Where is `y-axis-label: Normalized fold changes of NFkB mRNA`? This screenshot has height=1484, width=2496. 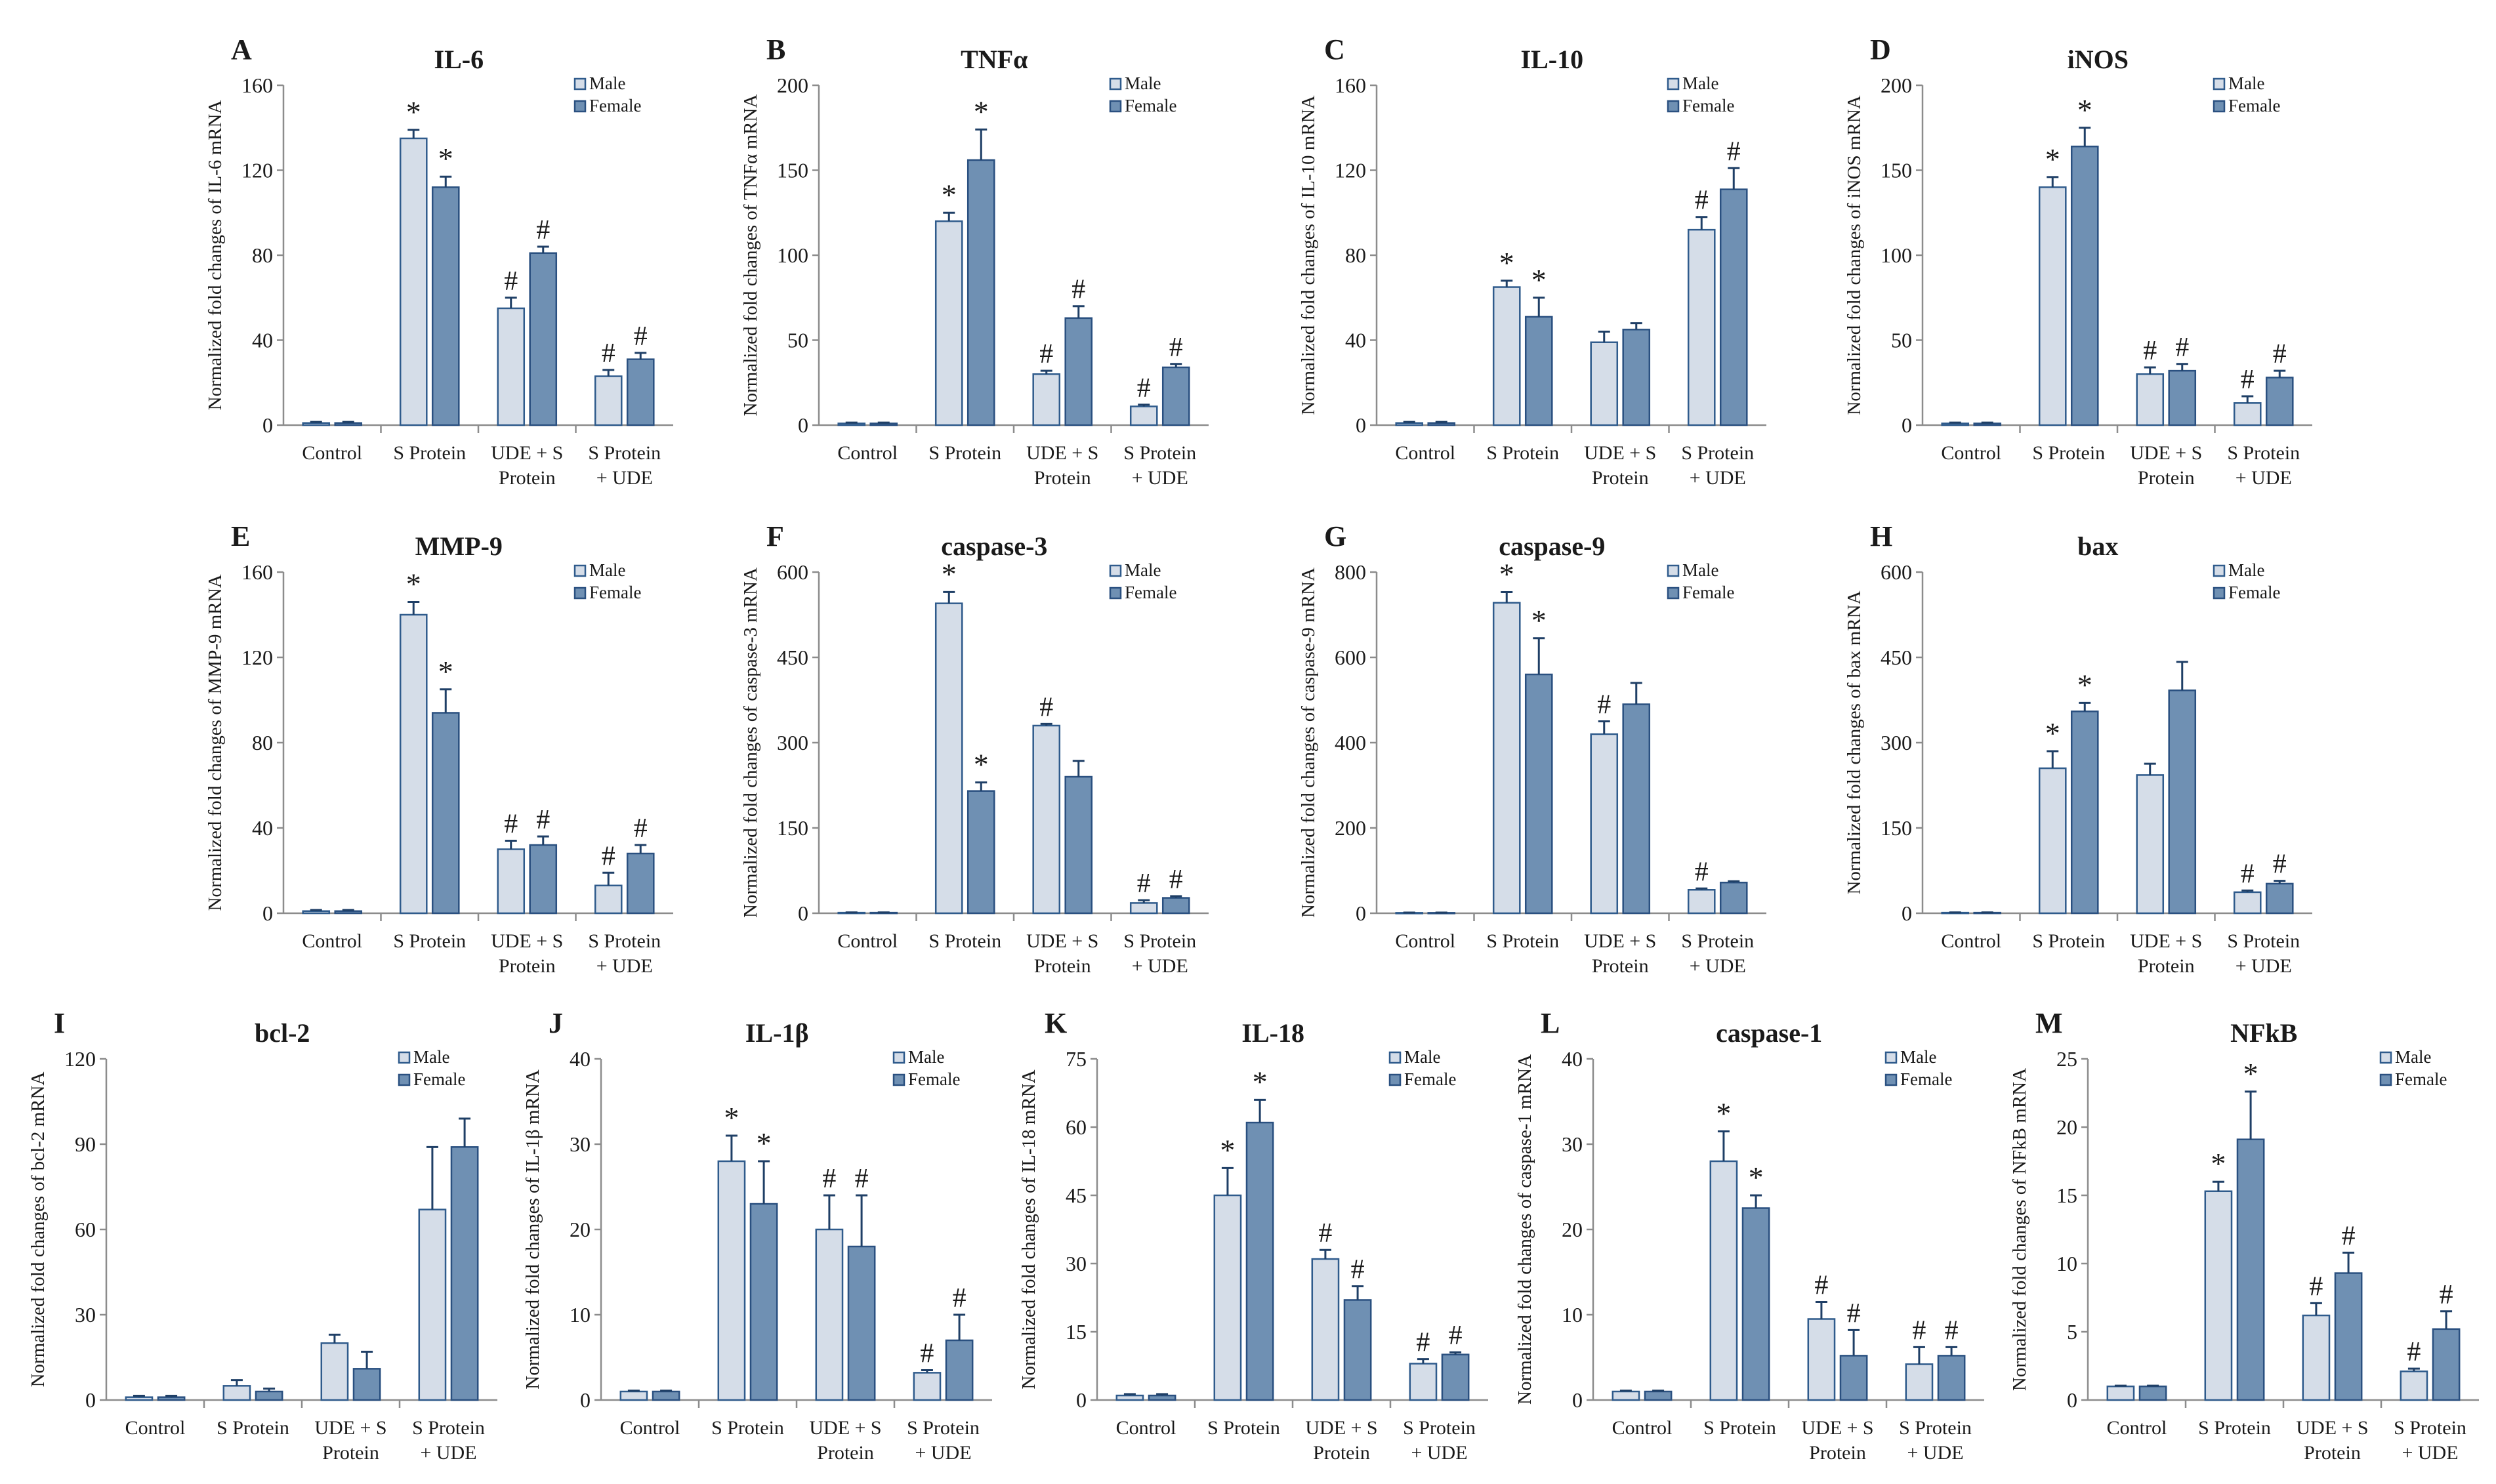
y-axis-label: Normalized fold changes of NFkB mRNA is located at coordinates (2019, 1229).